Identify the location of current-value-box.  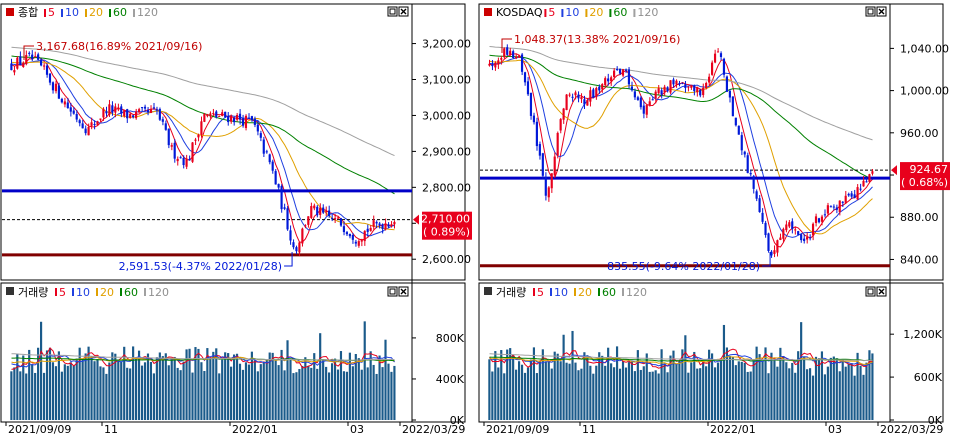
(925, 176).